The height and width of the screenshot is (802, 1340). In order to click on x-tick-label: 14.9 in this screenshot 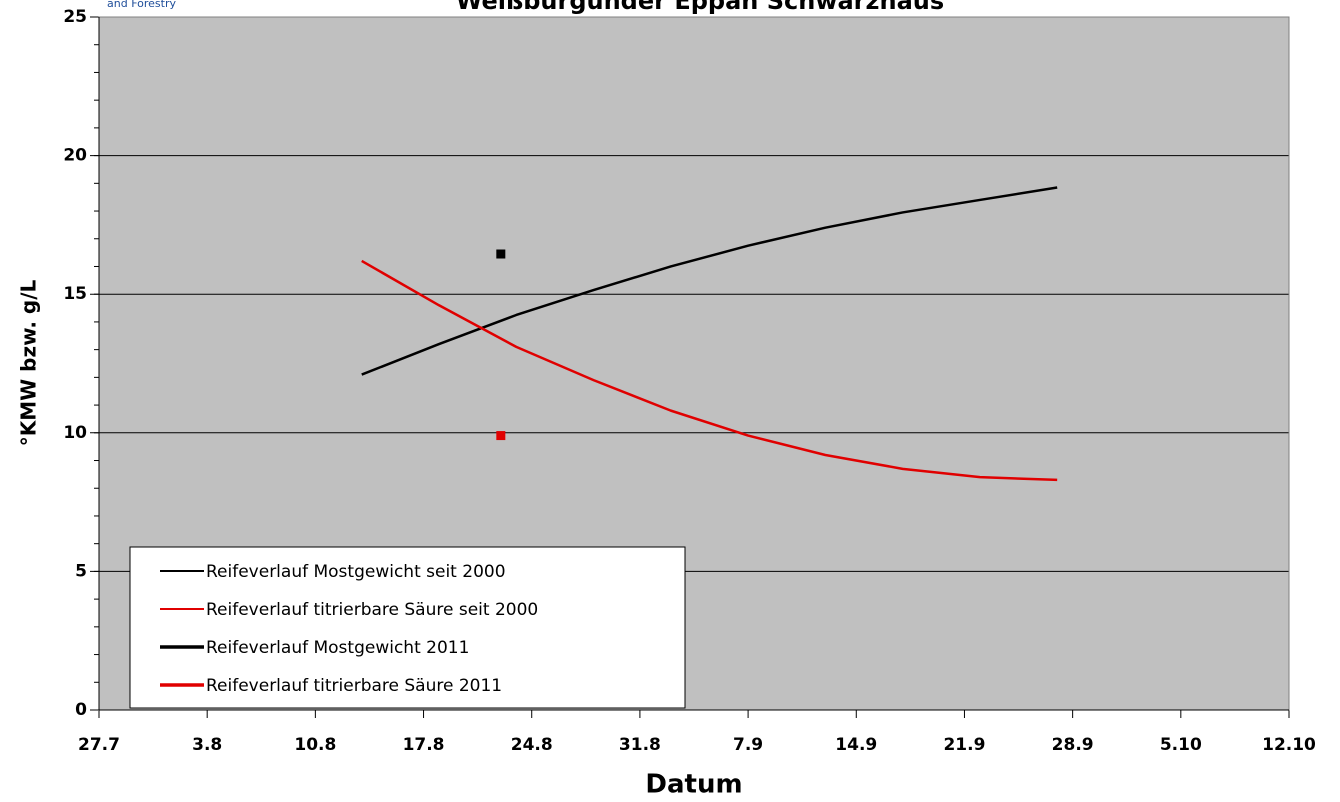, I will do `click(856, 745)`.